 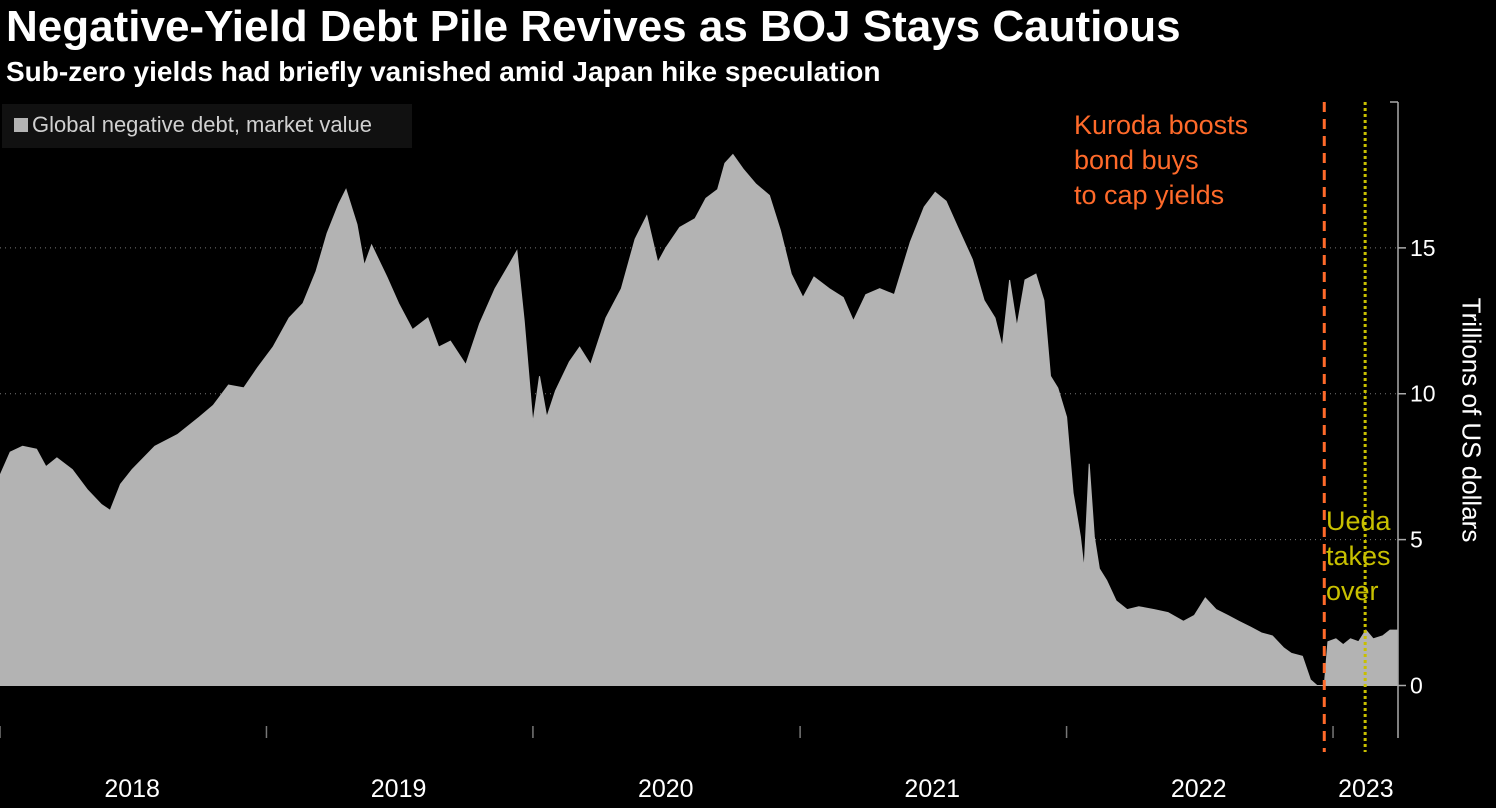 I want to click on x-tick-label: 2021, so click(x=932, y=789).